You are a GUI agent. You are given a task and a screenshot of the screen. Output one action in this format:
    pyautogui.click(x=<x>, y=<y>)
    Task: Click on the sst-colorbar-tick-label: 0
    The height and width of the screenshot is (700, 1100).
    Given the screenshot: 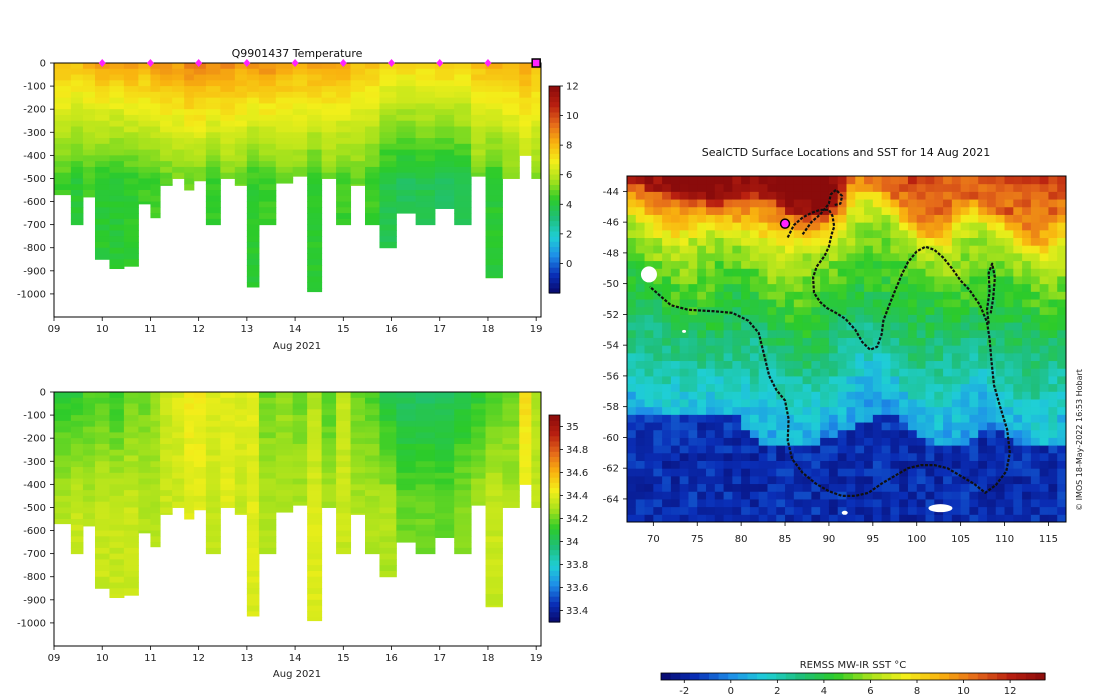 What is the action you would take?
    pyautogui.click(x=731, y=691)
    